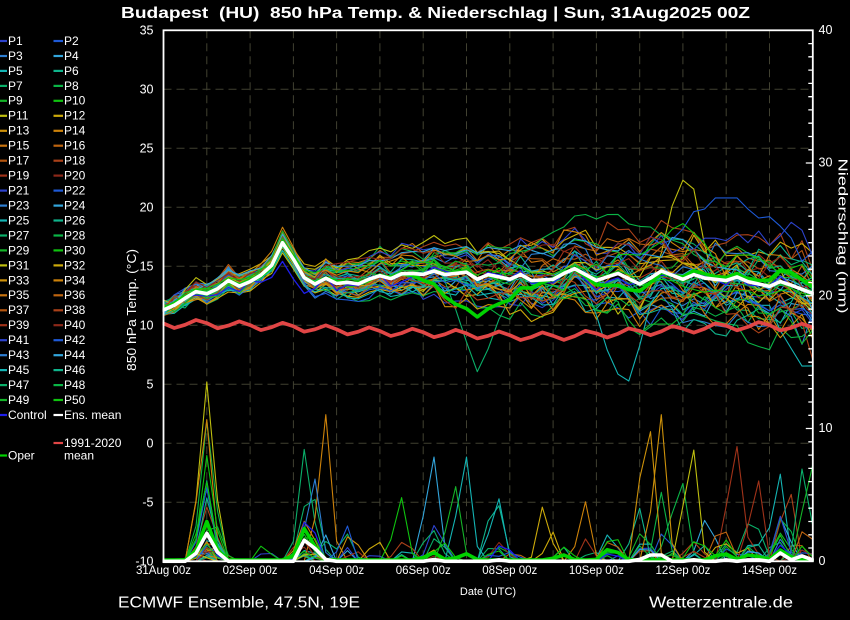 Image resolution: width=850 pixels, height=620 pixels. What do you see at coordinates (488, 592) in the screenshot?
I see `svg-text: Date (UTC)` at bounding box center [488, 592].